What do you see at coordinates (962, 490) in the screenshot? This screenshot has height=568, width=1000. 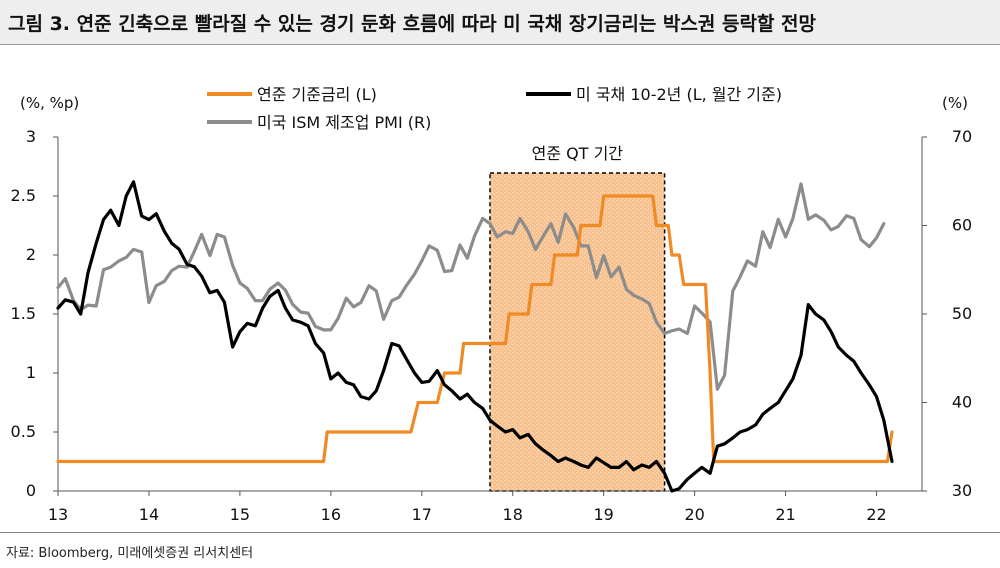 I see `y-right-tick-label: 30` at bounding box center [962, 490].